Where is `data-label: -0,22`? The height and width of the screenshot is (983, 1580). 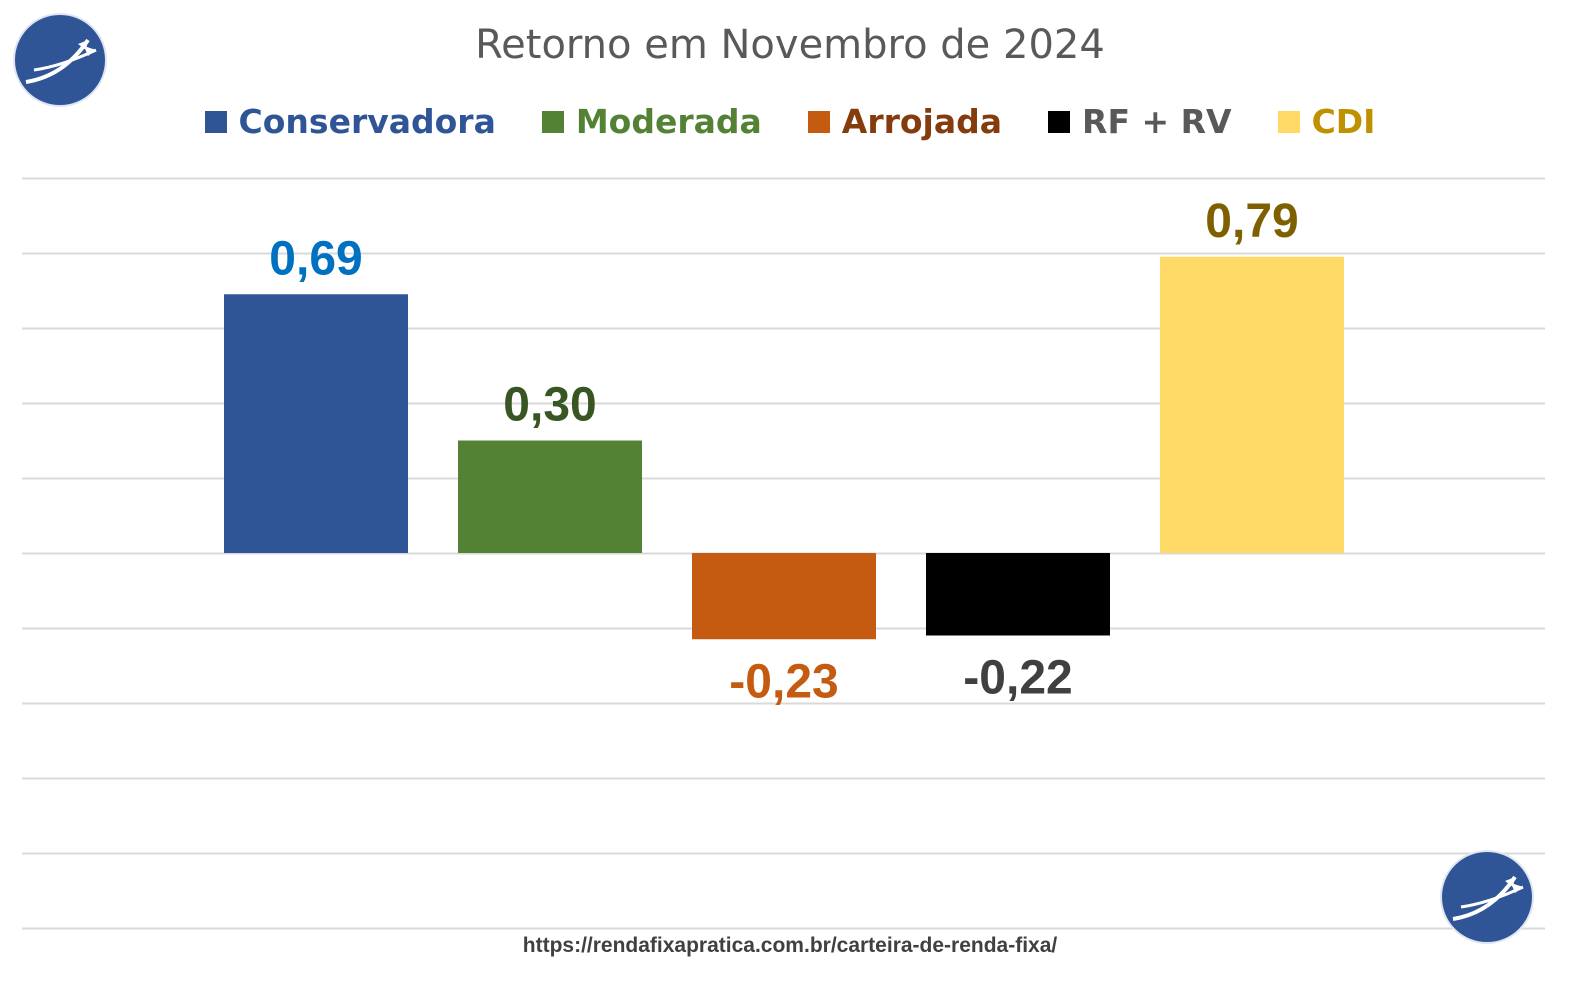 data-label: -0,22 is located at coordinates (1017, 678).